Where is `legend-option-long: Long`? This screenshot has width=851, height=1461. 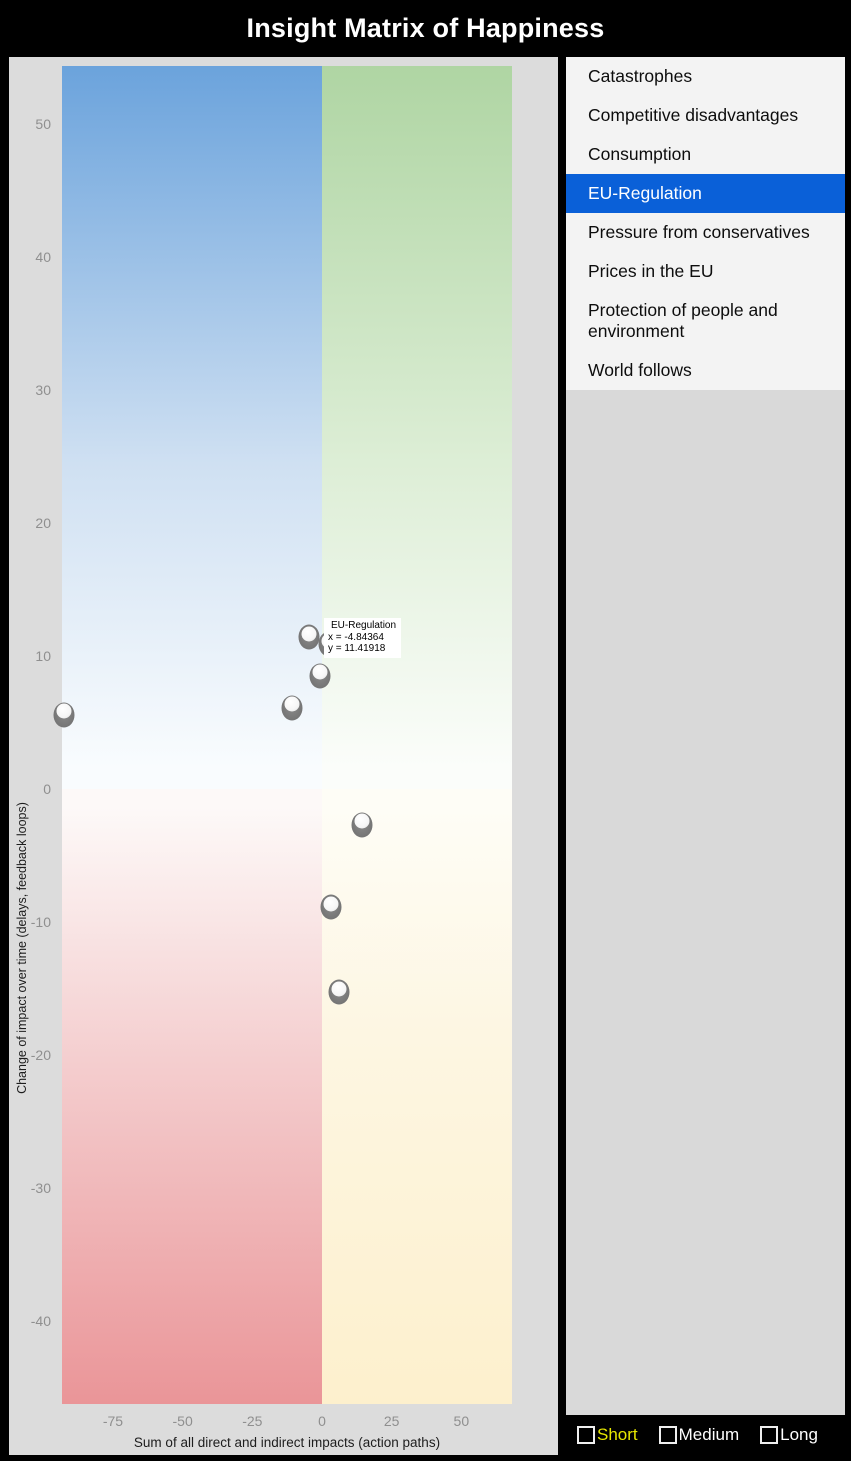
legend-option-long: Long is located at coordinates (789, 1435).